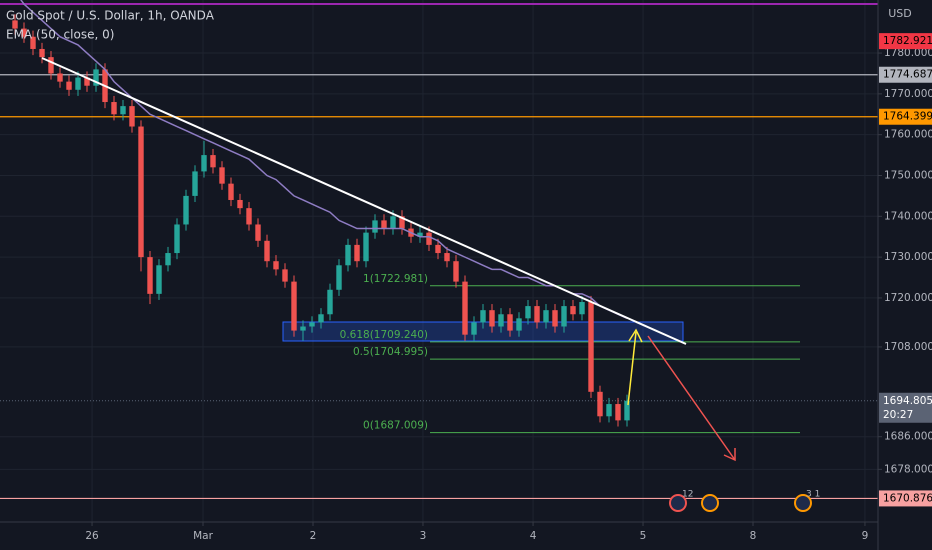 This screenshot has height=550, width=932. Describe the element at coordinates (395, 426) in the screenshot. I see `fib-label: 0(1687.009)` at that location.